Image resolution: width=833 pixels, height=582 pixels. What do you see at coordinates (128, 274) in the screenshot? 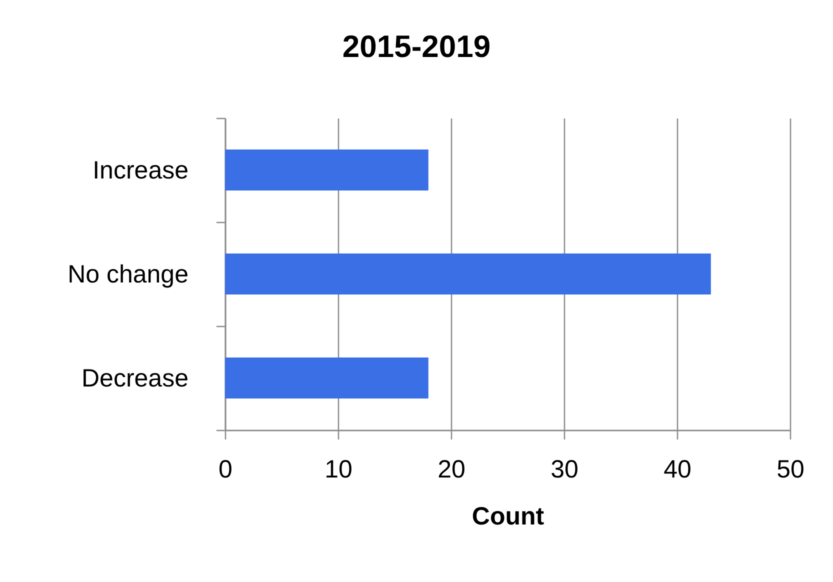
I see `y-tick-label: No change` at bounding box center [128, 274].